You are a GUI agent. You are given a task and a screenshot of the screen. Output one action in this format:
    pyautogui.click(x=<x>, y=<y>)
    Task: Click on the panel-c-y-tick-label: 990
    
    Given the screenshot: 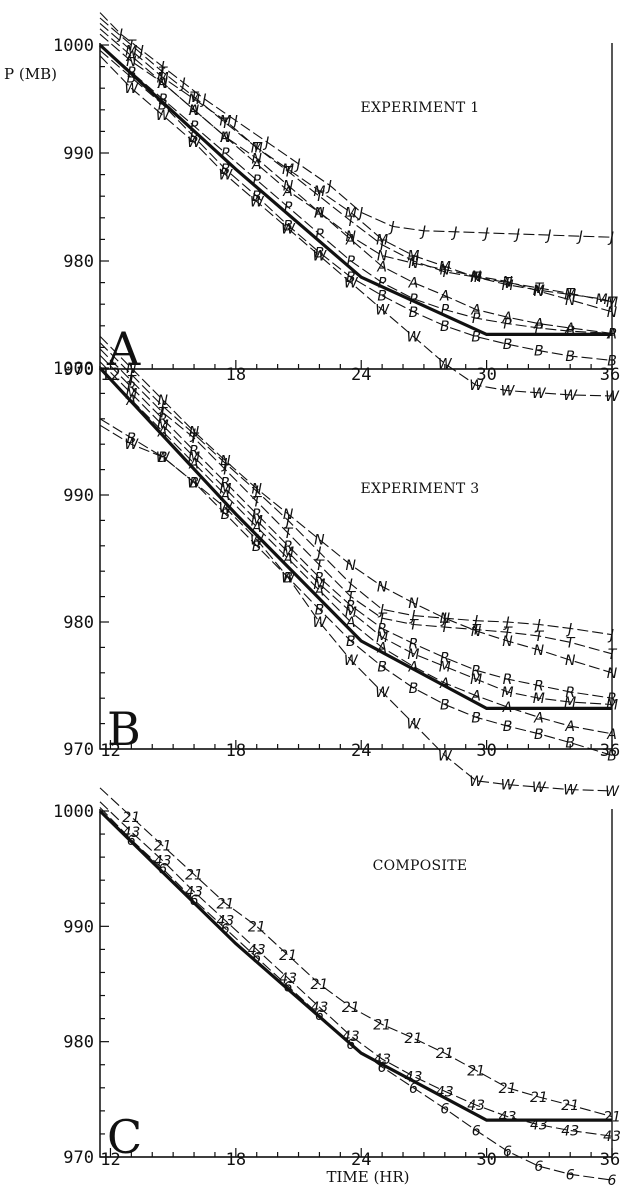 What is the action you would take?
    pyautogui.click(x=78, y=927)
    